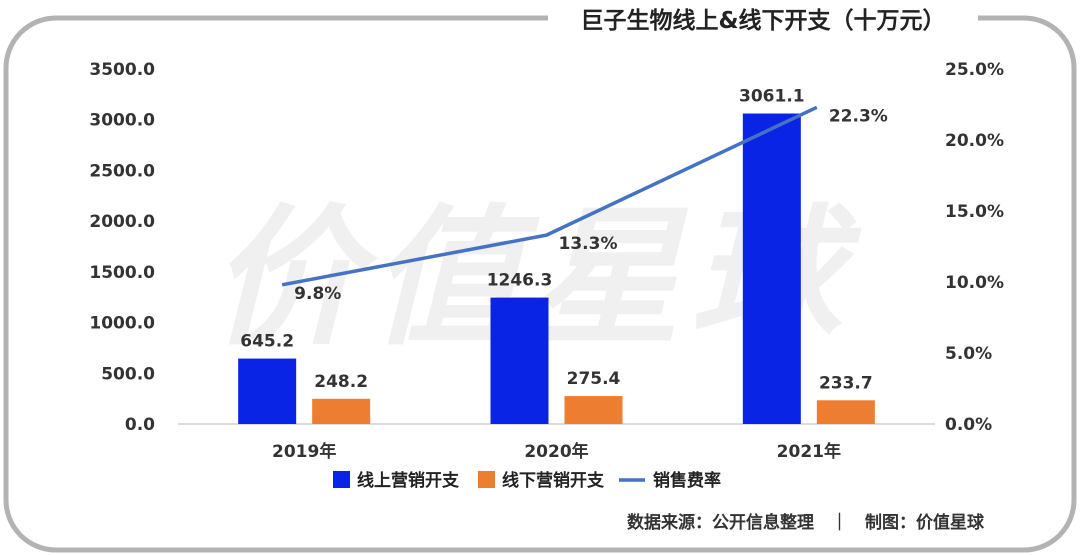 Image resolution: width=1080 pixels, height=555 pixels. I want to click on y-left-tick-label: 2500.0, so click(122, 171).